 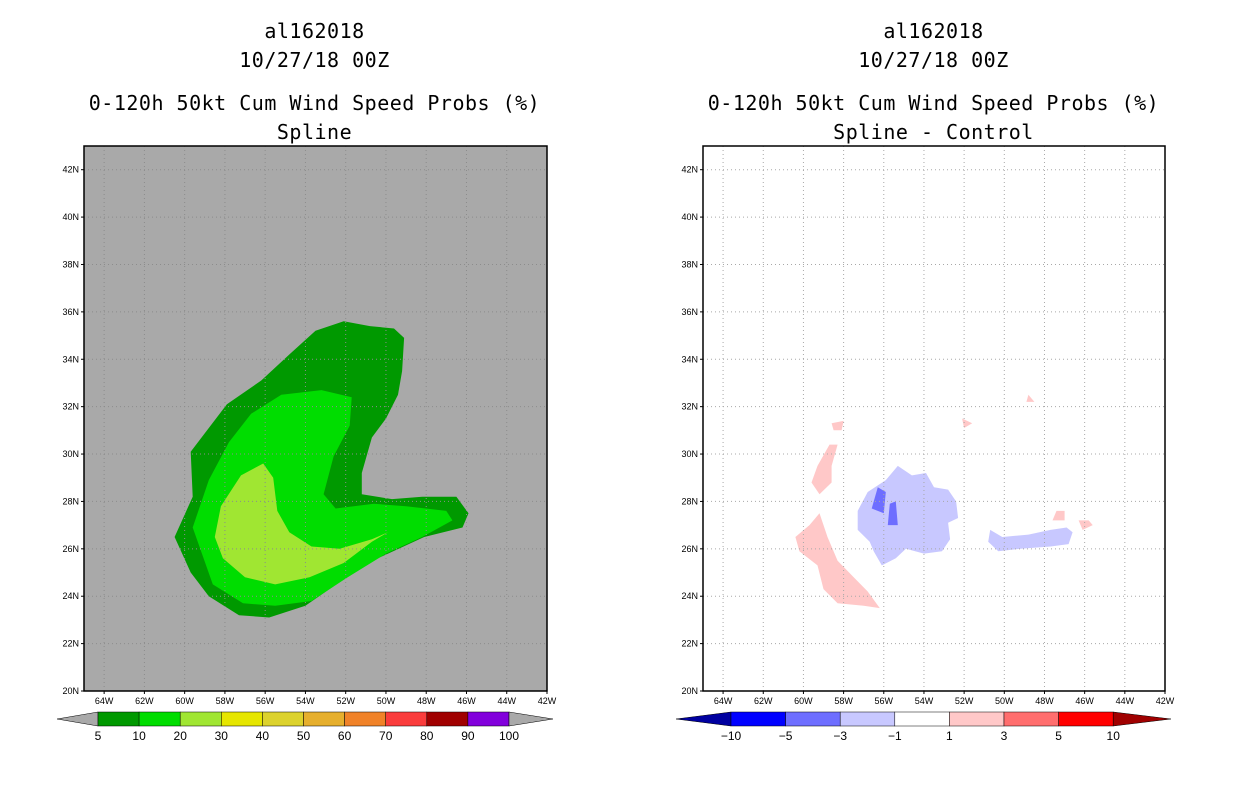 What do you see at coordinates (345, 736) in the screenshot?
I see `colorbar-label: 60` at bounding box center [345, 736].